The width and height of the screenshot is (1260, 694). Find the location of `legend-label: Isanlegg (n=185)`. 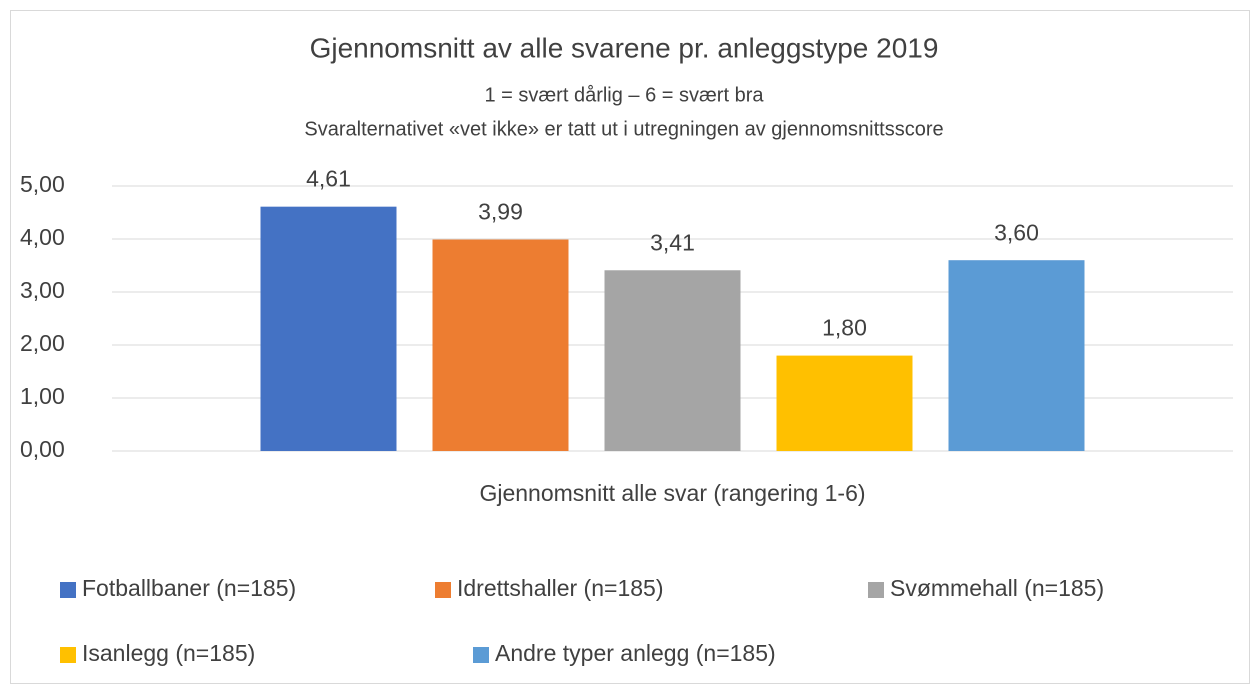

legend-label: Isanlegg (n=185) is located at coordinates (168, 653).